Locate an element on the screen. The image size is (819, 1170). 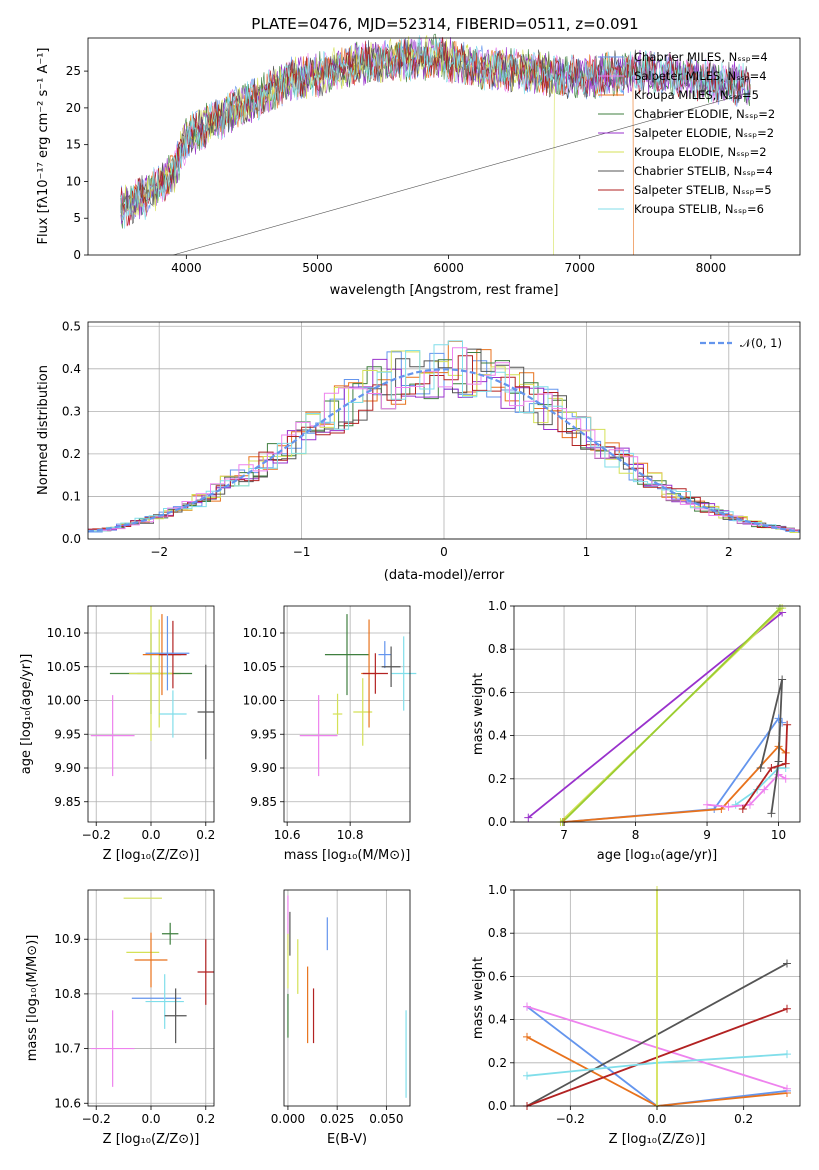
age_vs_mass-ticks: 10.6 10.8 9.85 9.90 9.95 10.00 10.05 10.10 is located at coordinates (303, 734).